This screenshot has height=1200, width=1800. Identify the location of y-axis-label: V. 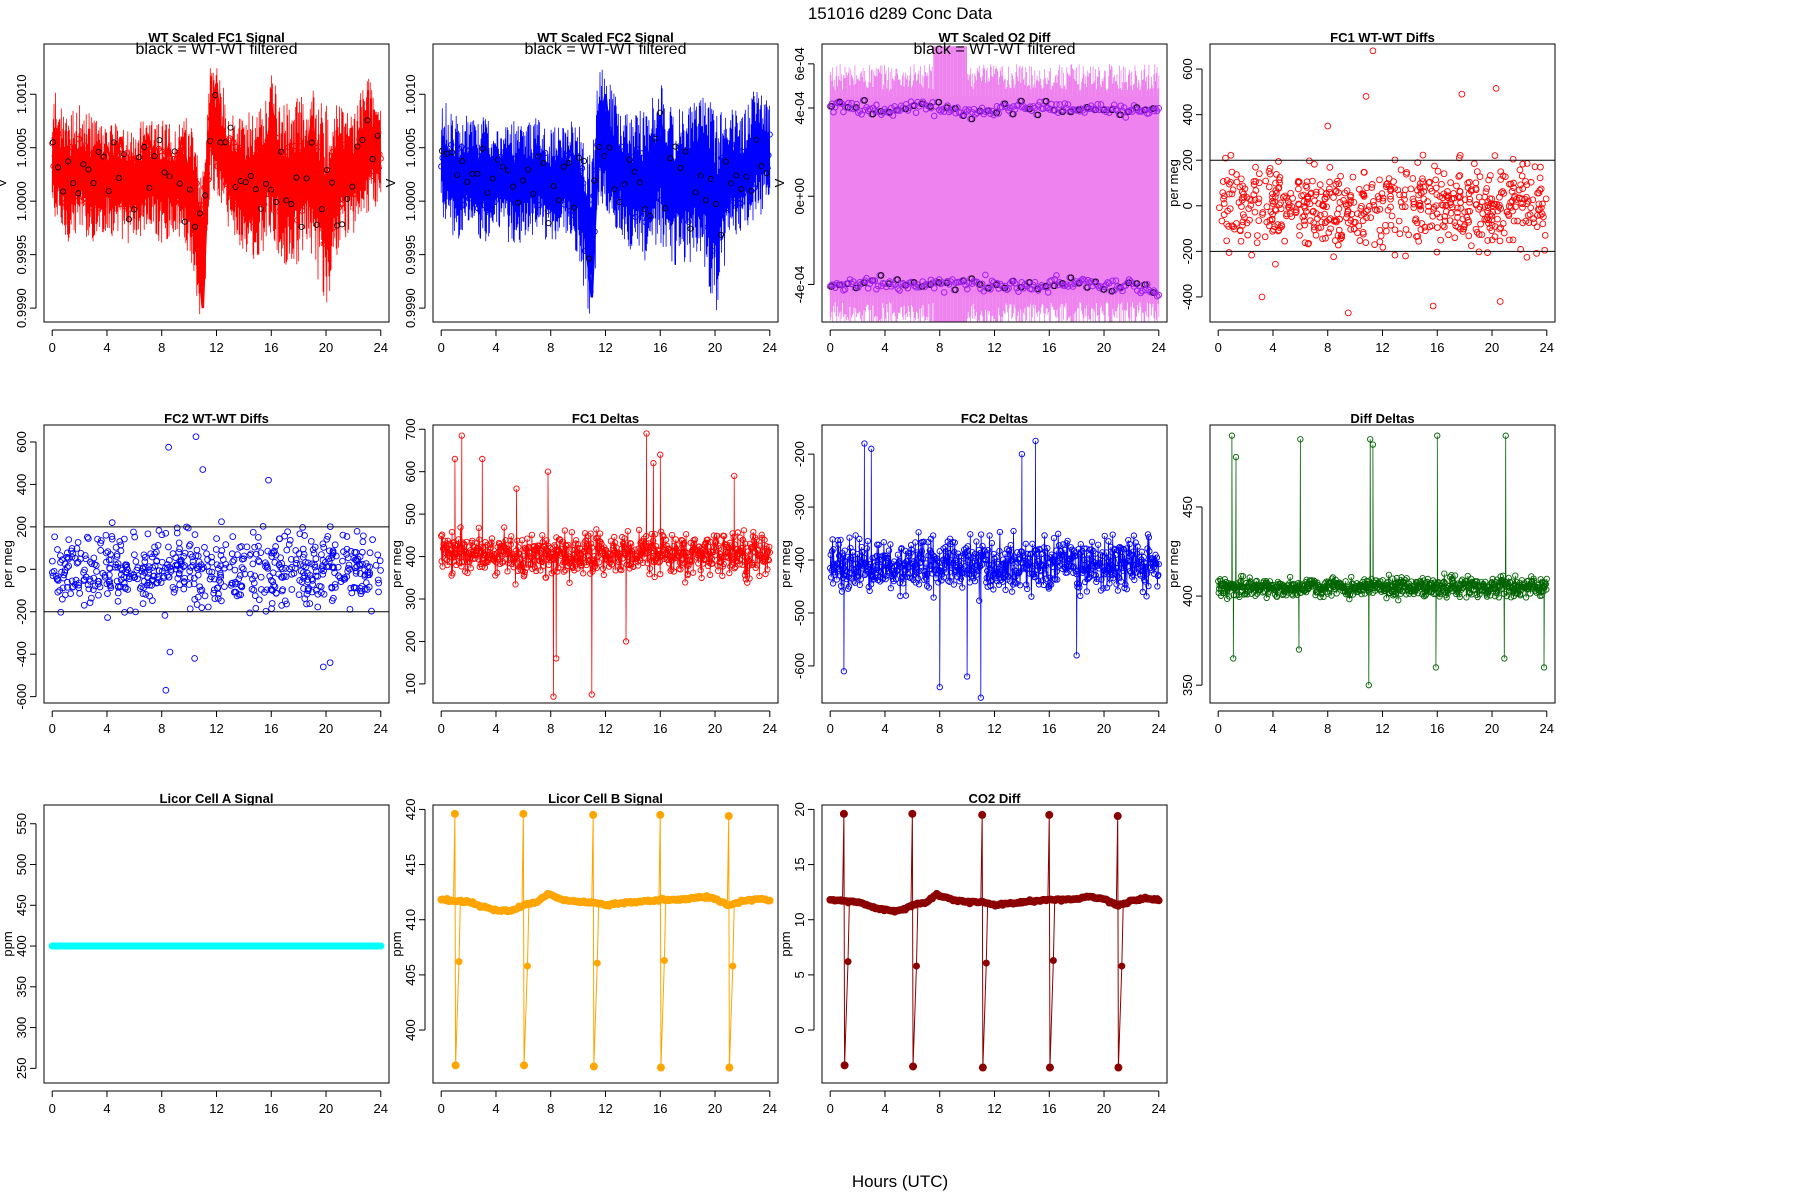
(779, 182).